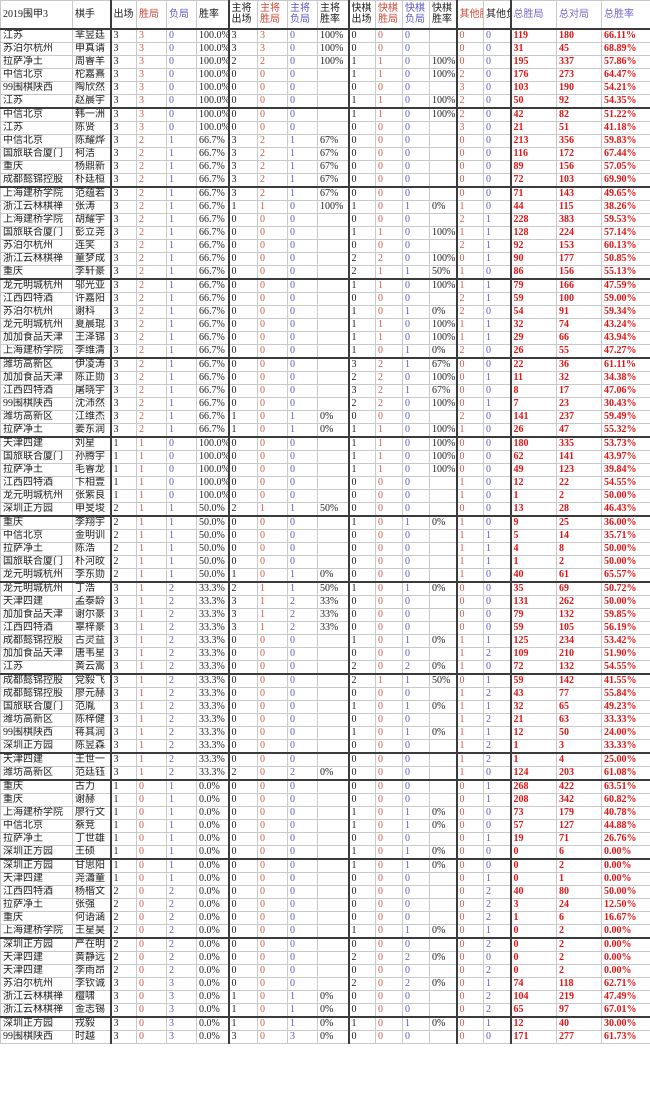 The image size is (650, 1101). What do you see at coordinates (92, 996) in the screenshot?
I see `cell-player: 檀啸` at bounding box center [92, 996].